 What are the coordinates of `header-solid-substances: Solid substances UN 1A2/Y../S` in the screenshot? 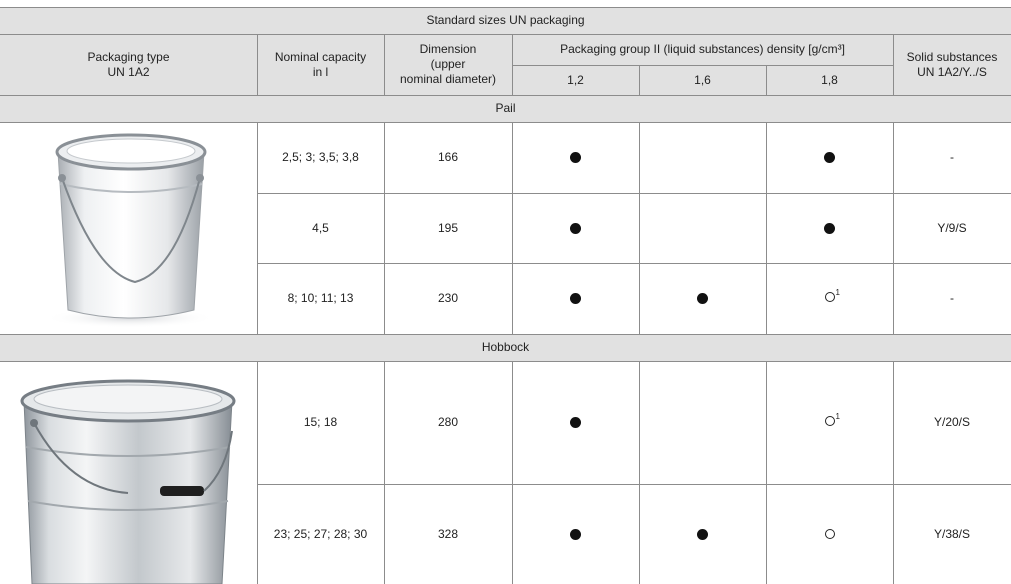 It's located at (952, 64).